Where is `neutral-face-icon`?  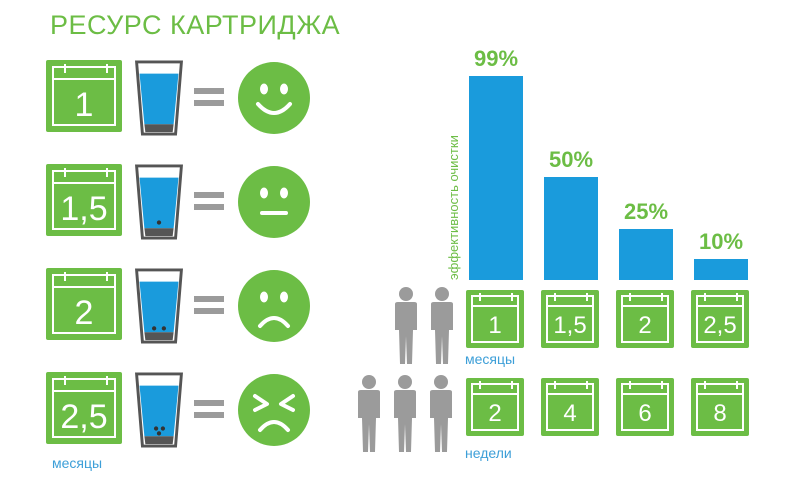 neutral-face-icon is located at coordinates (274, 202).